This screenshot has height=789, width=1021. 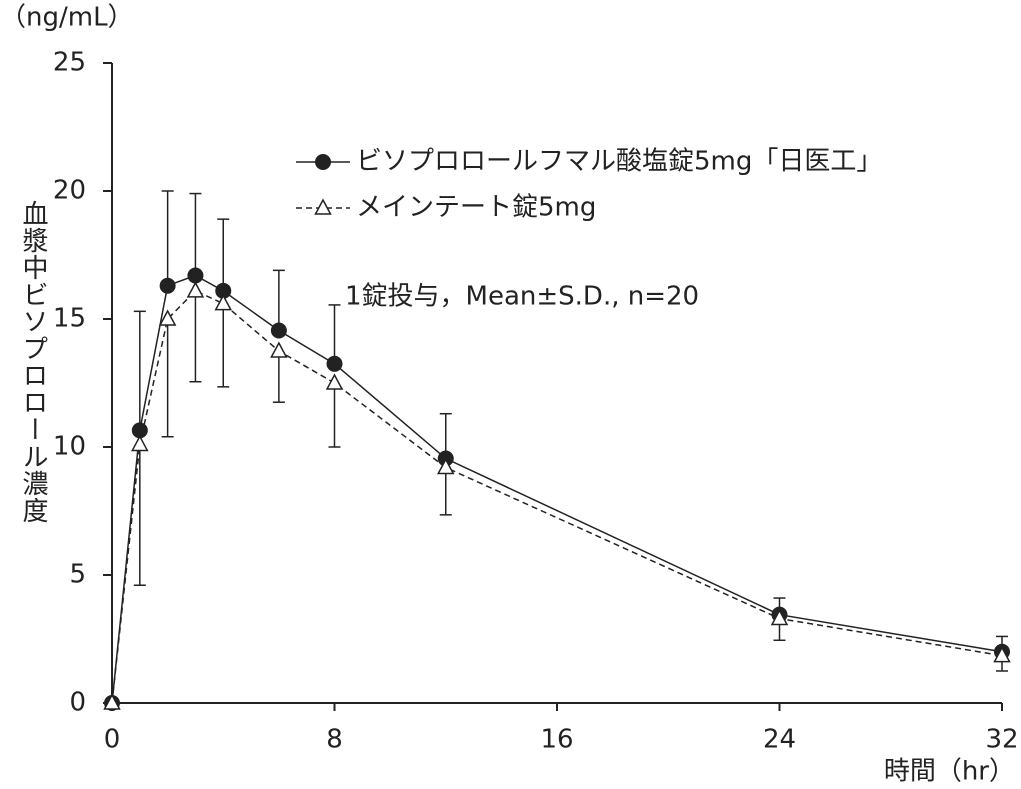 What do you see at coordinates (476, 208) in the screenshot?
I see `legend-label: メインテート錠5mg` at bounding box center [476, 208].